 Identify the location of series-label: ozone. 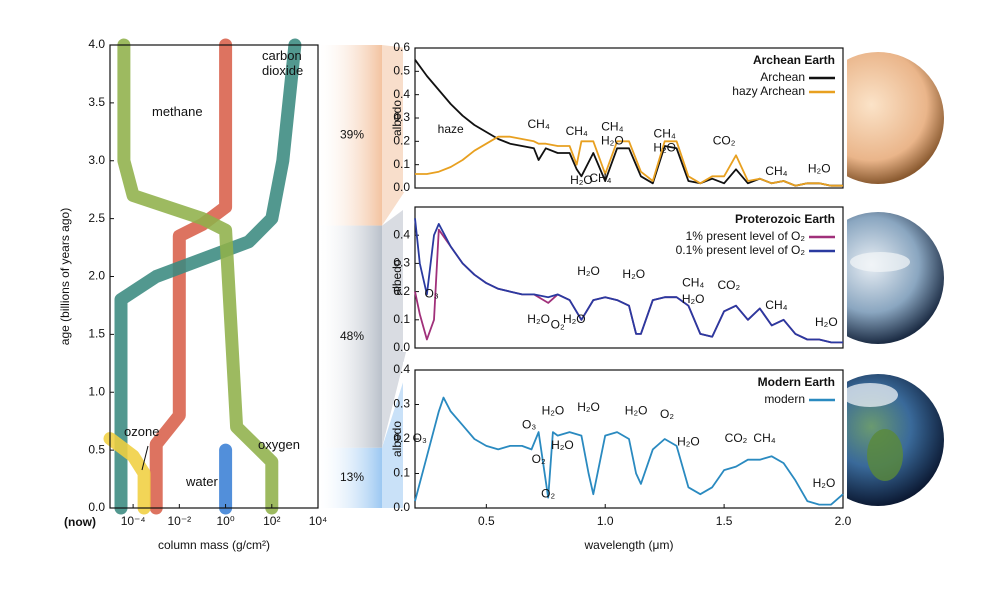
(142, 431).